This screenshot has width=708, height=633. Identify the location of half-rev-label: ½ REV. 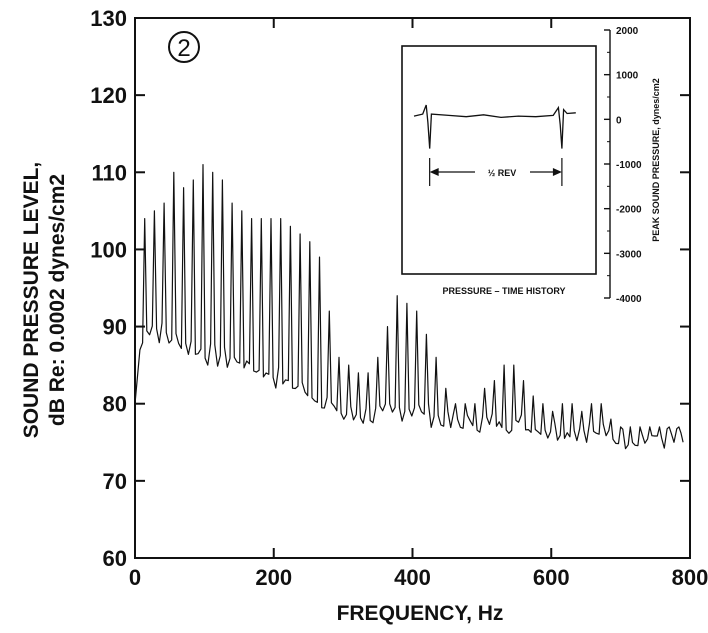
(502, 173).